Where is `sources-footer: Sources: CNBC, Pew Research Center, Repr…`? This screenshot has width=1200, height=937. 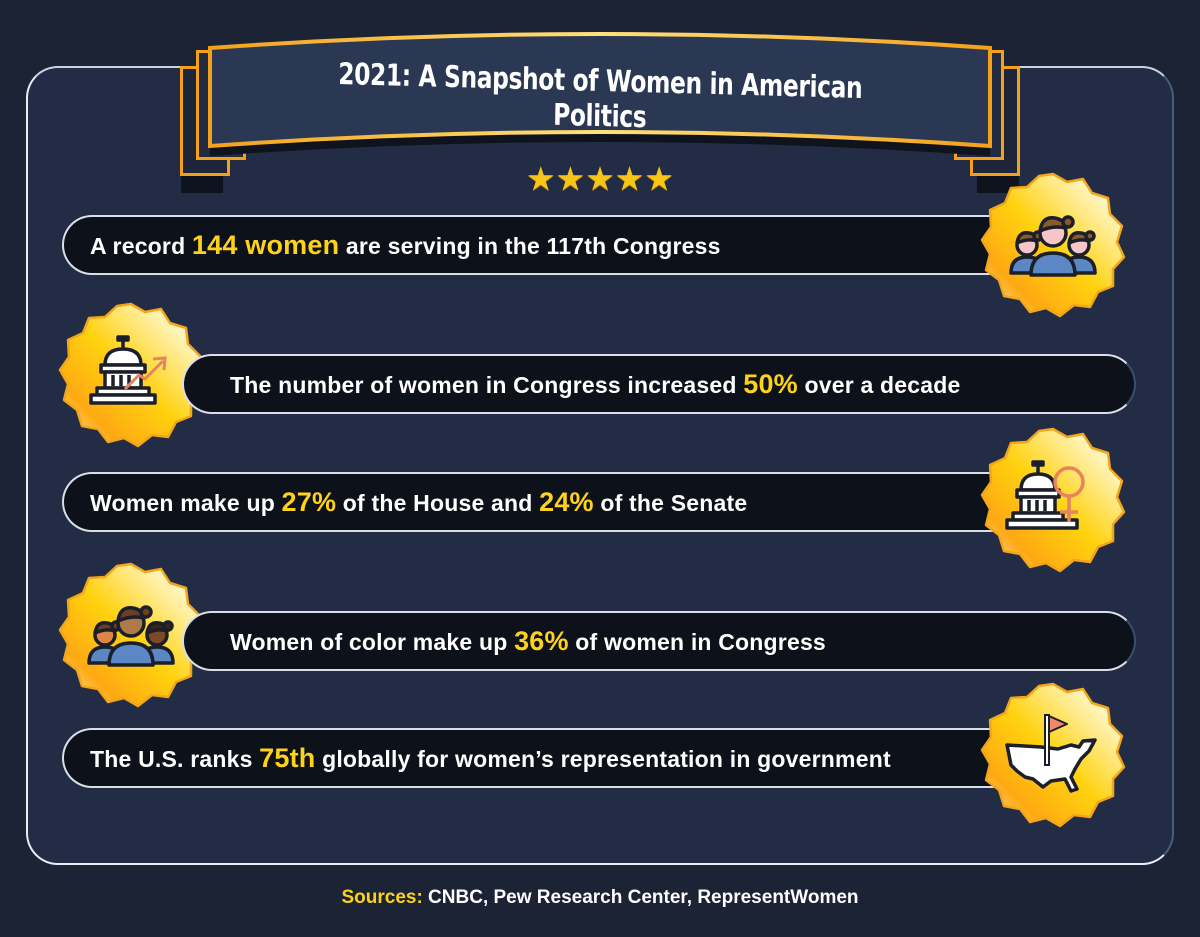
sources-footer: Sources: CNBC, Pew Research Center, Repr… is located at coordinates (600, 898).